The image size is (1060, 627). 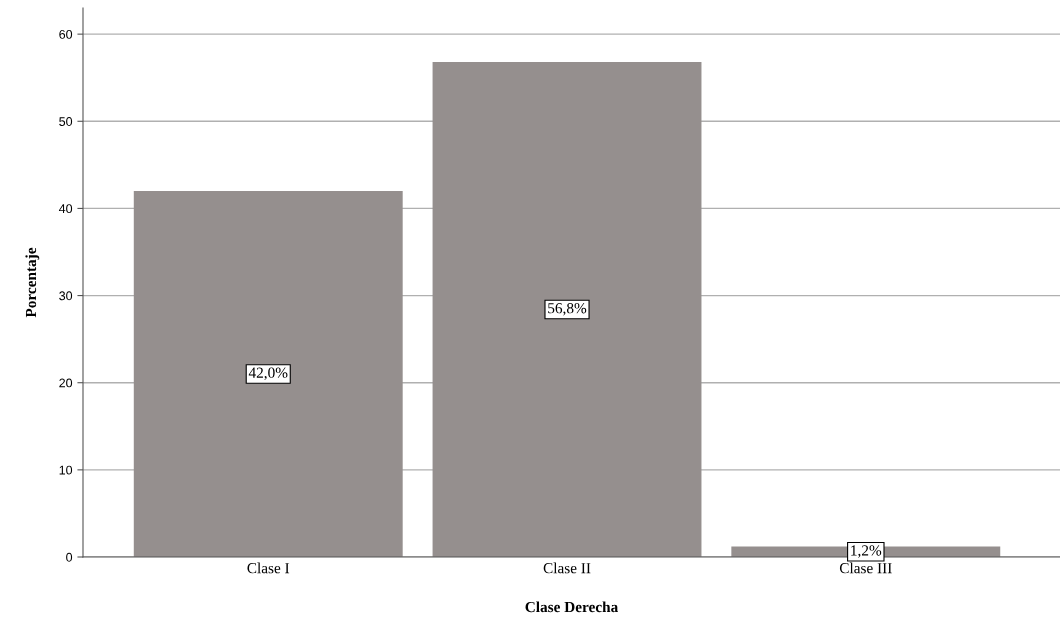 I want to click on y-tick-label: 0, so click(x=69, y=557).